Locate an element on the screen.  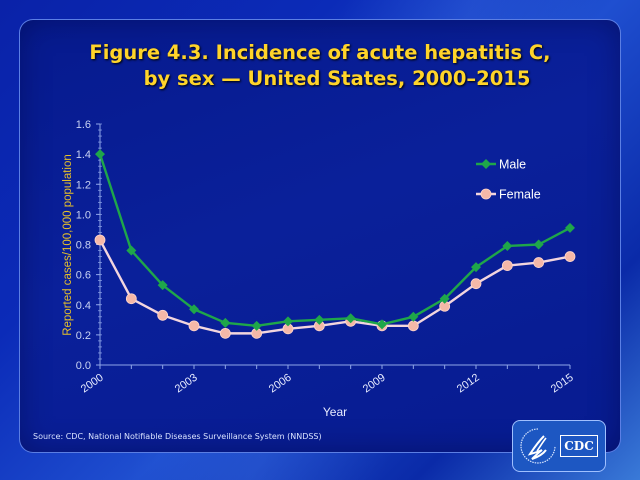
y-axis-title: Reported cases/100,000 population is located at coordinates (68, 245).